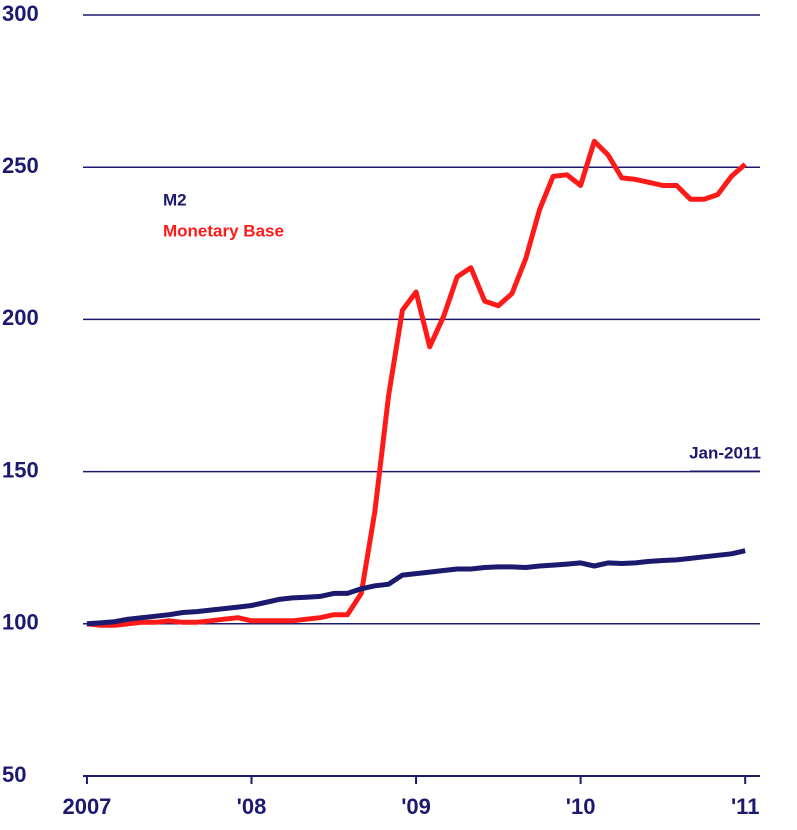 This screenshot has width=797, height=830. What do you see at coordinates (20, 317) in the screenshot?
I see `y-tick-label: 200` at bounding box center [20, 317].